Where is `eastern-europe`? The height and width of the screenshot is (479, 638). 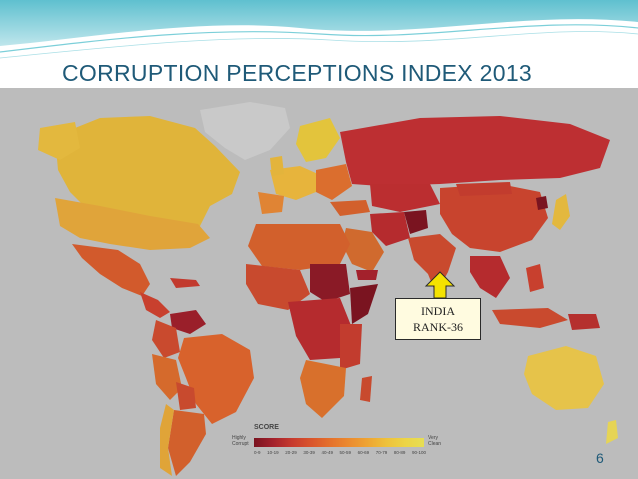 eastern-europe is located at coordinates (334, 182).